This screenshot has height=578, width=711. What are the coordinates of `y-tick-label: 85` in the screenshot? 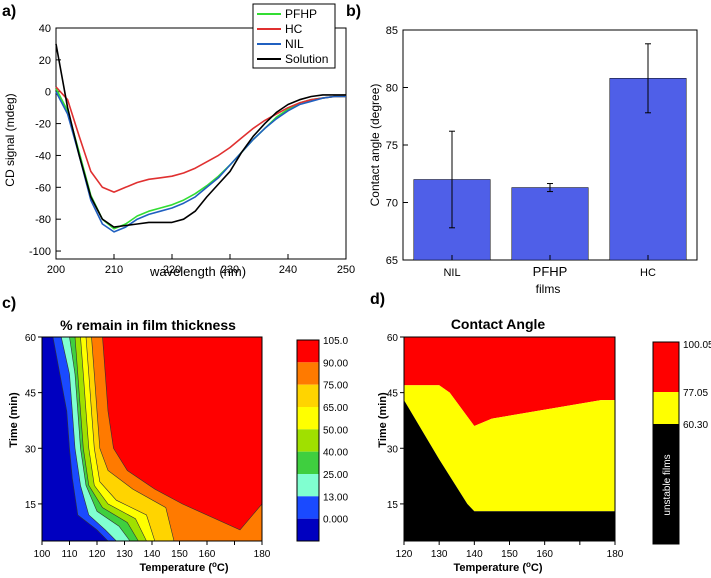 It's located at (392, 31).